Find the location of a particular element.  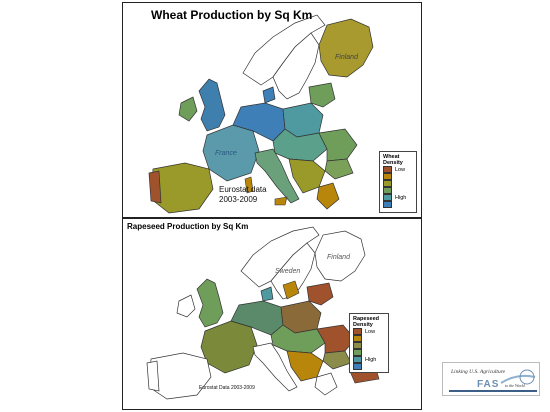

wheat-legend-low-label: Low is located at coordinates (400, 169).